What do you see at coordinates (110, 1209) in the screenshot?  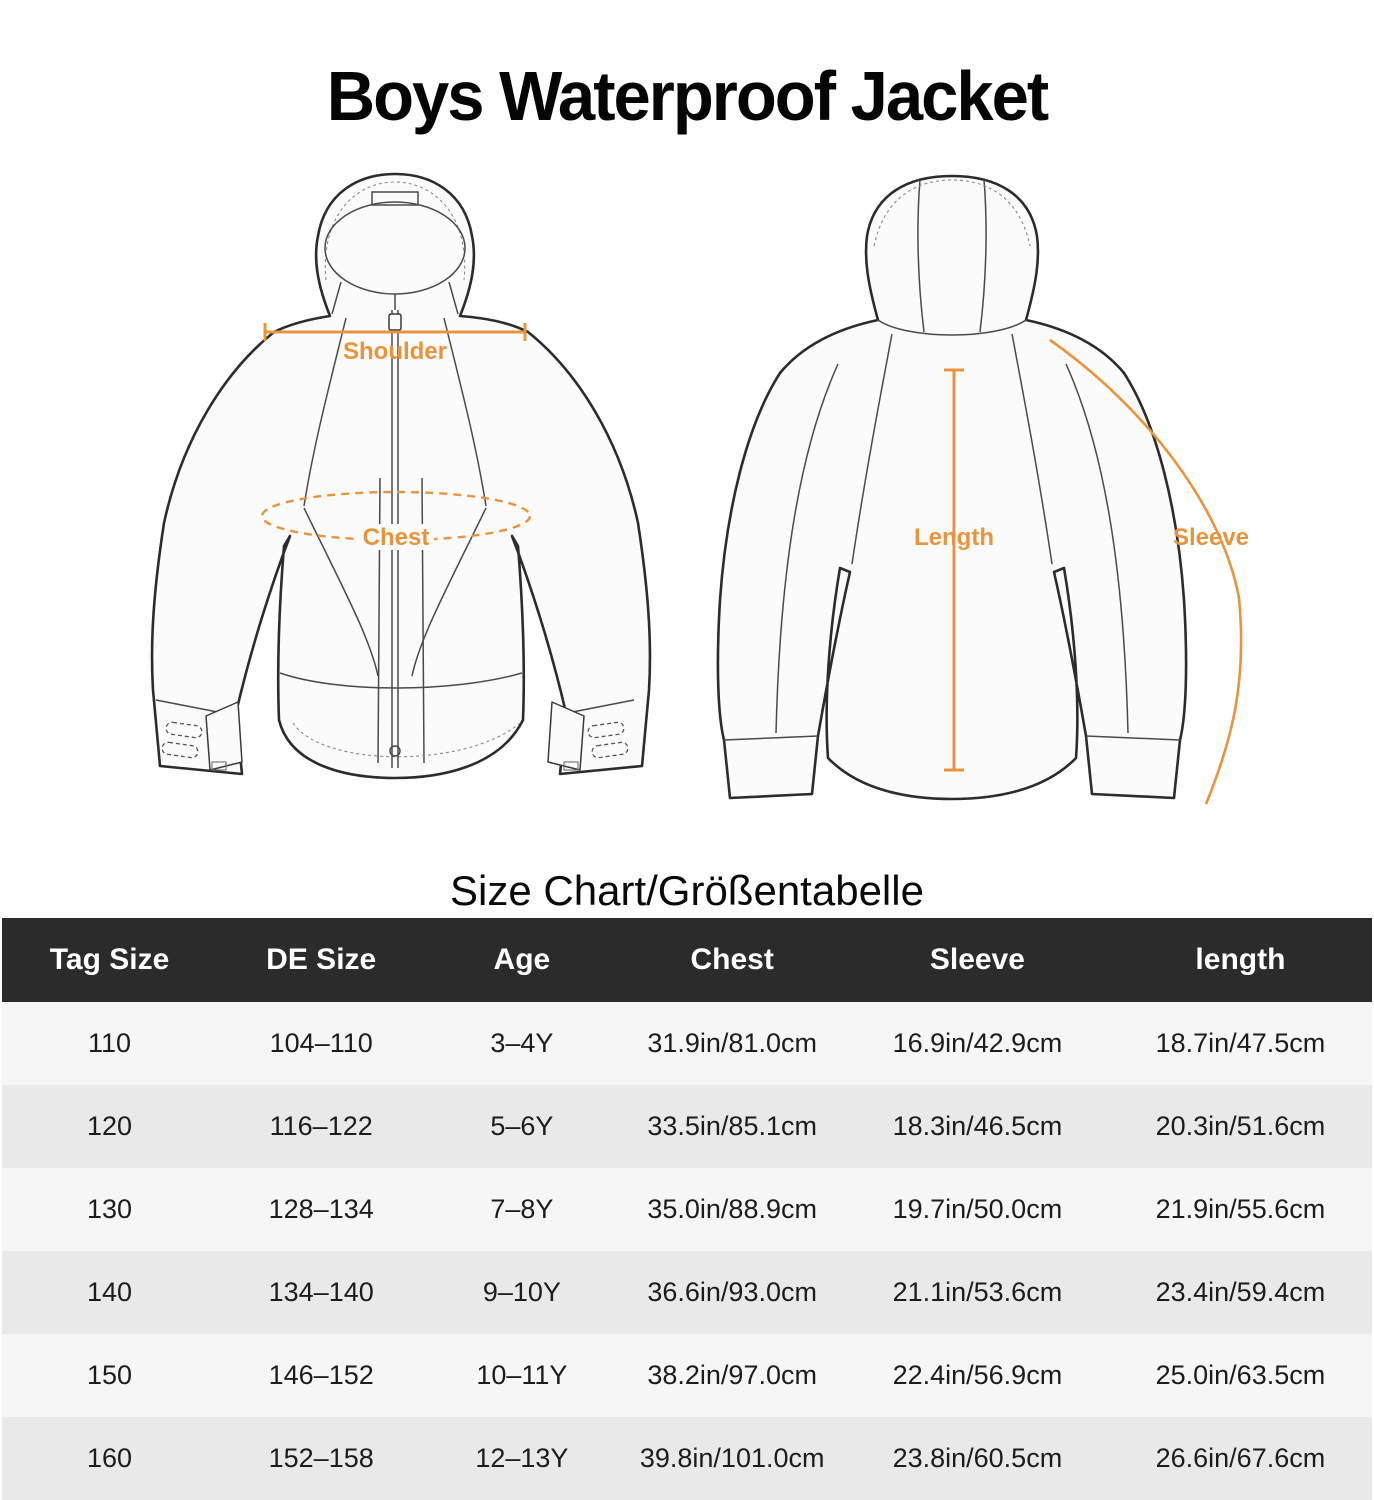 I see `table-cell: 130` at bounding box center [110, 1209].